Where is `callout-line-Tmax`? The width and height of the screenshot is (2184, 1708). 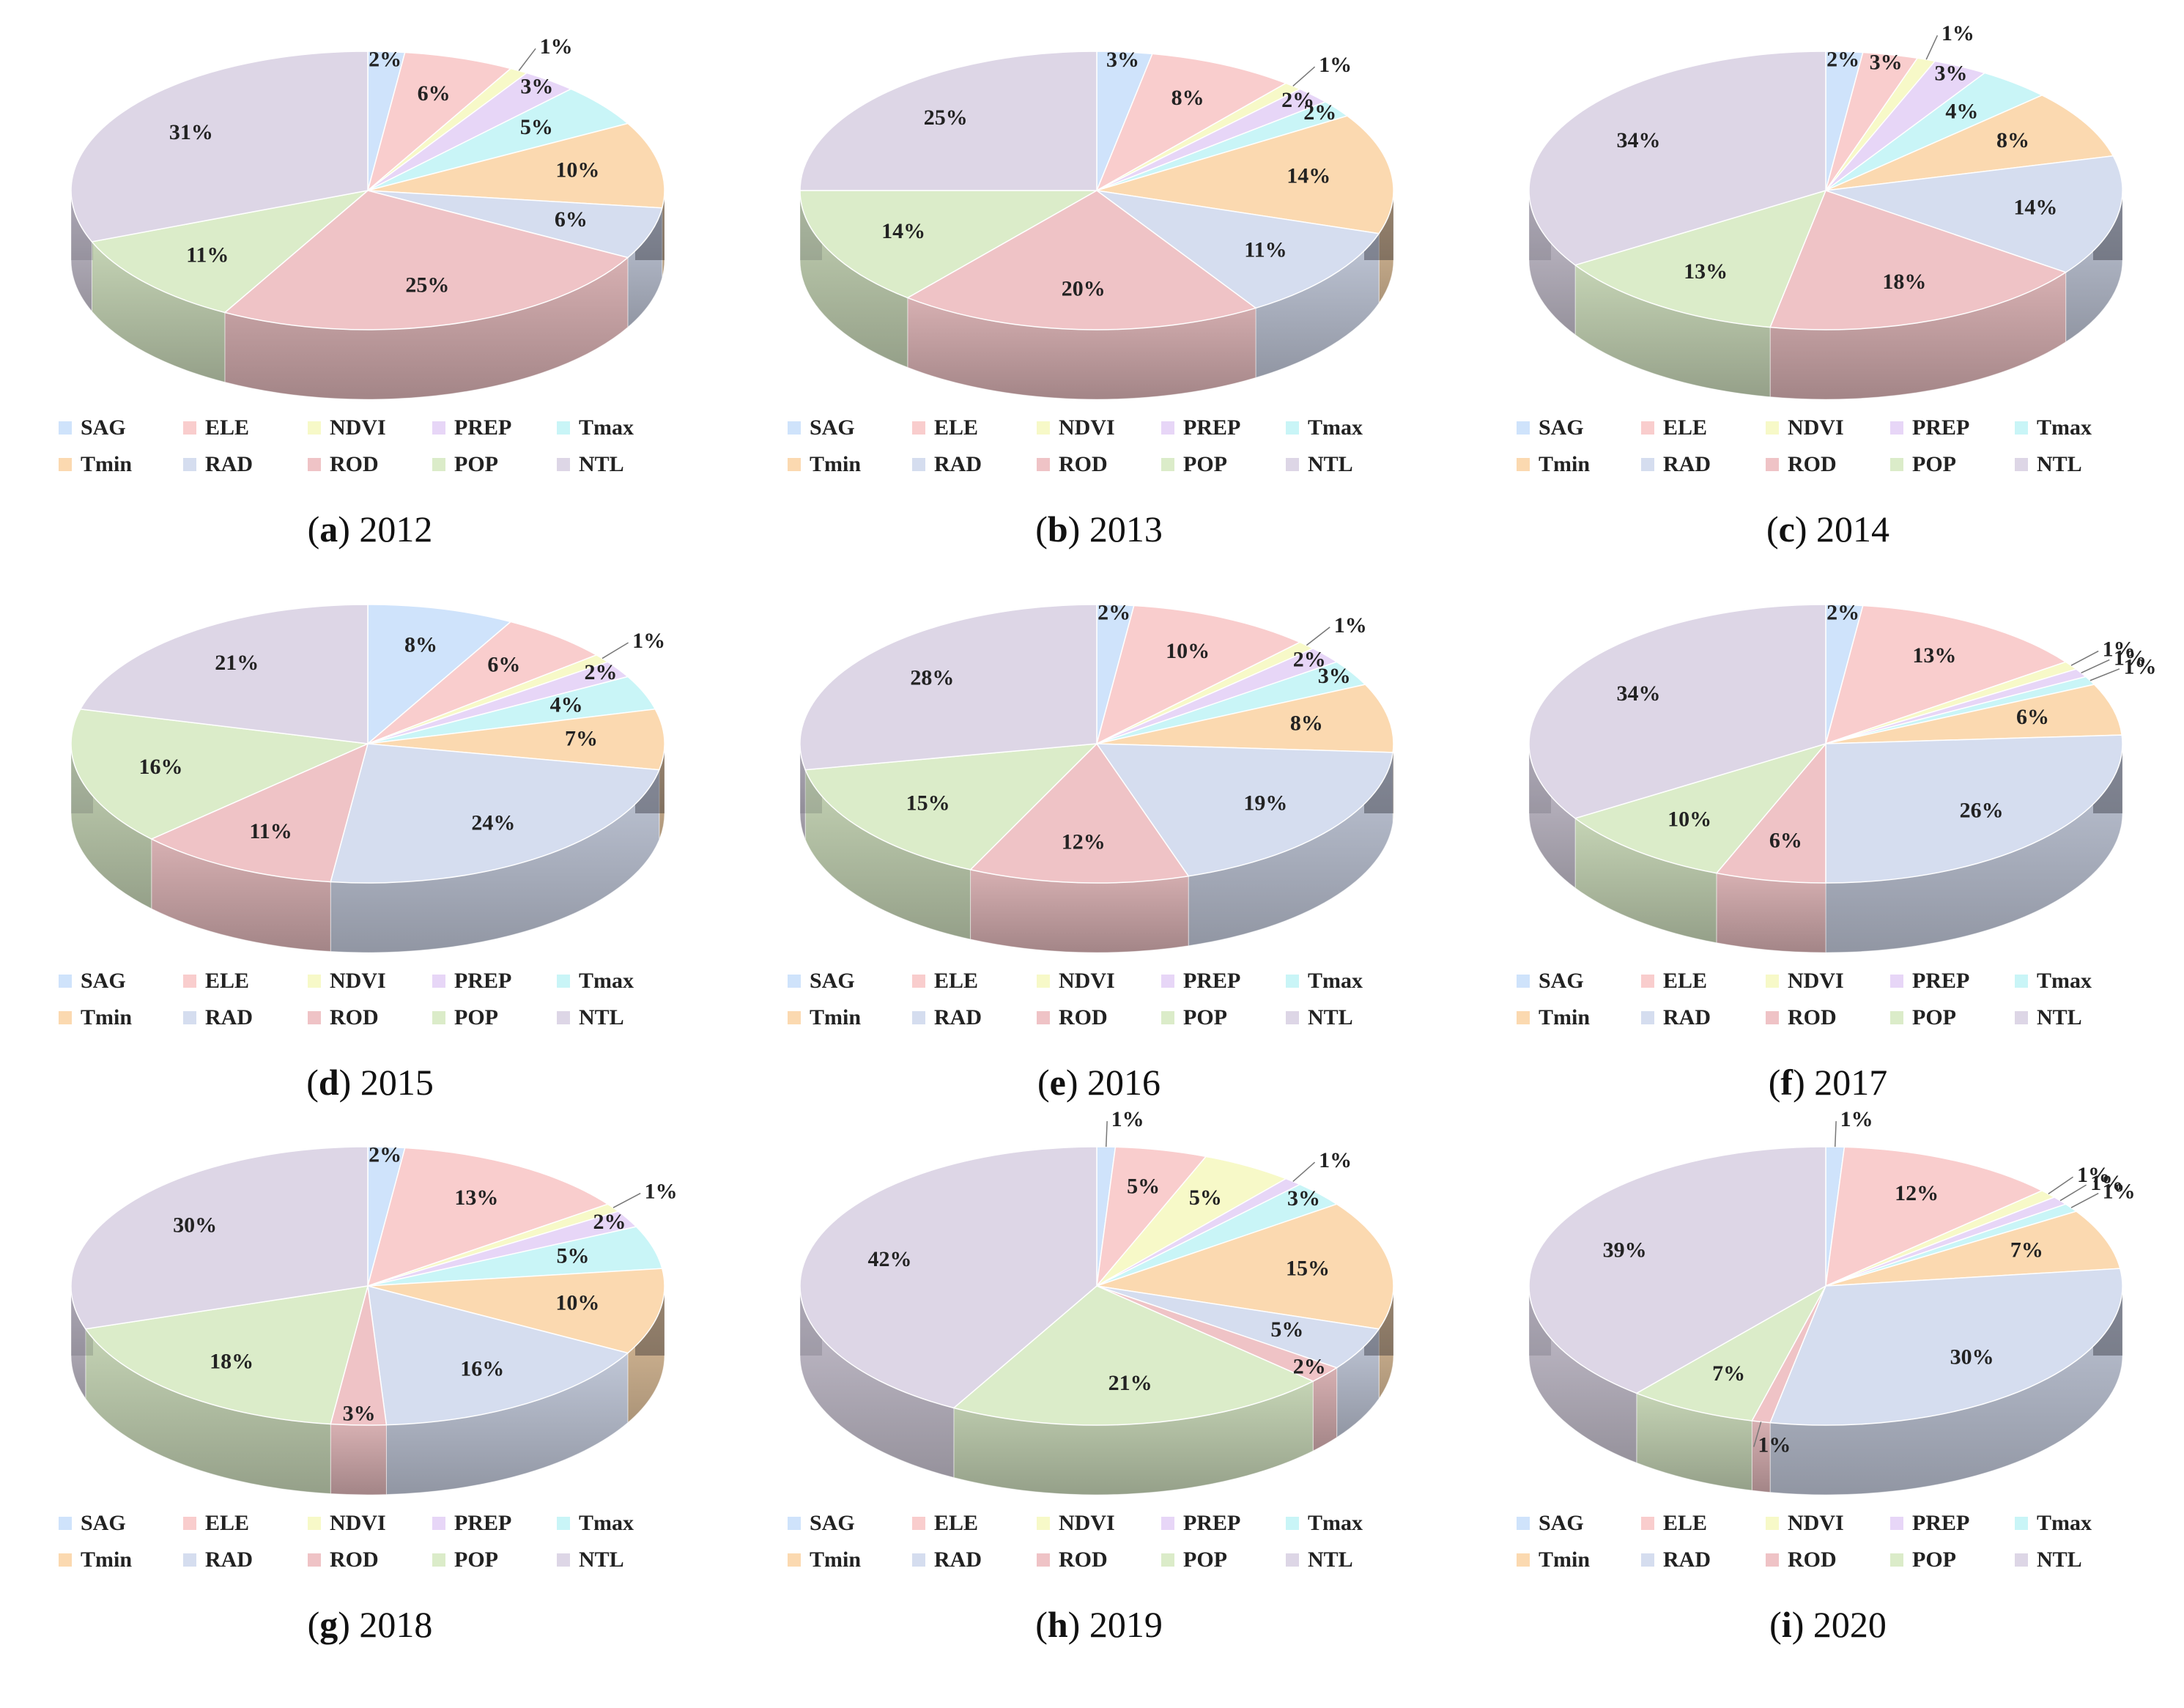 callout-line-Tmax is located at coordinates (2104, 674).